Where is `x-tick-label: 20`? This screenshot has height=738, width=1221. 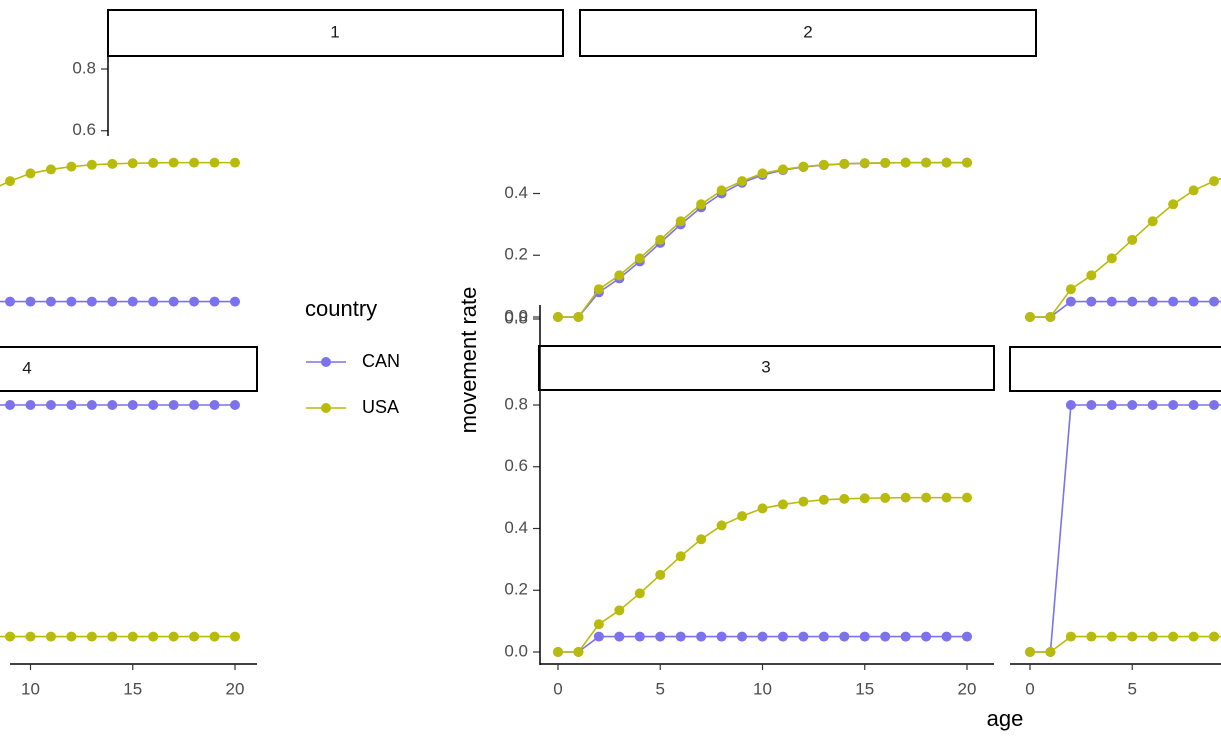 x-tick-label: 20 is located at coordinates (235, 688).